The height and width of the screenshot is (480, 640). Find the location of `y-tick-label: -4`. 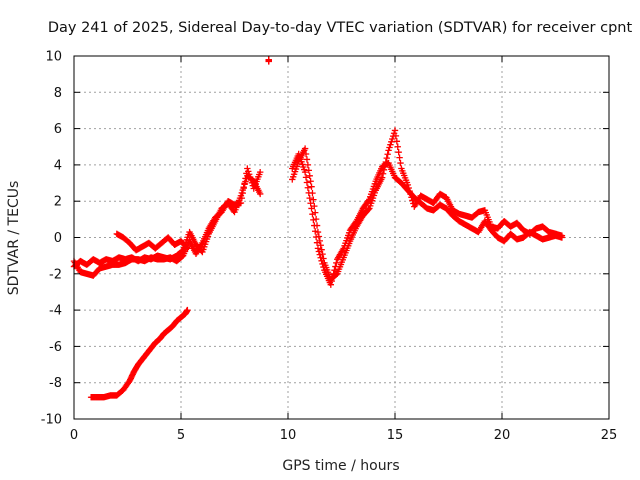

y-tick-label: -4 is located at coordinates (55, 311).